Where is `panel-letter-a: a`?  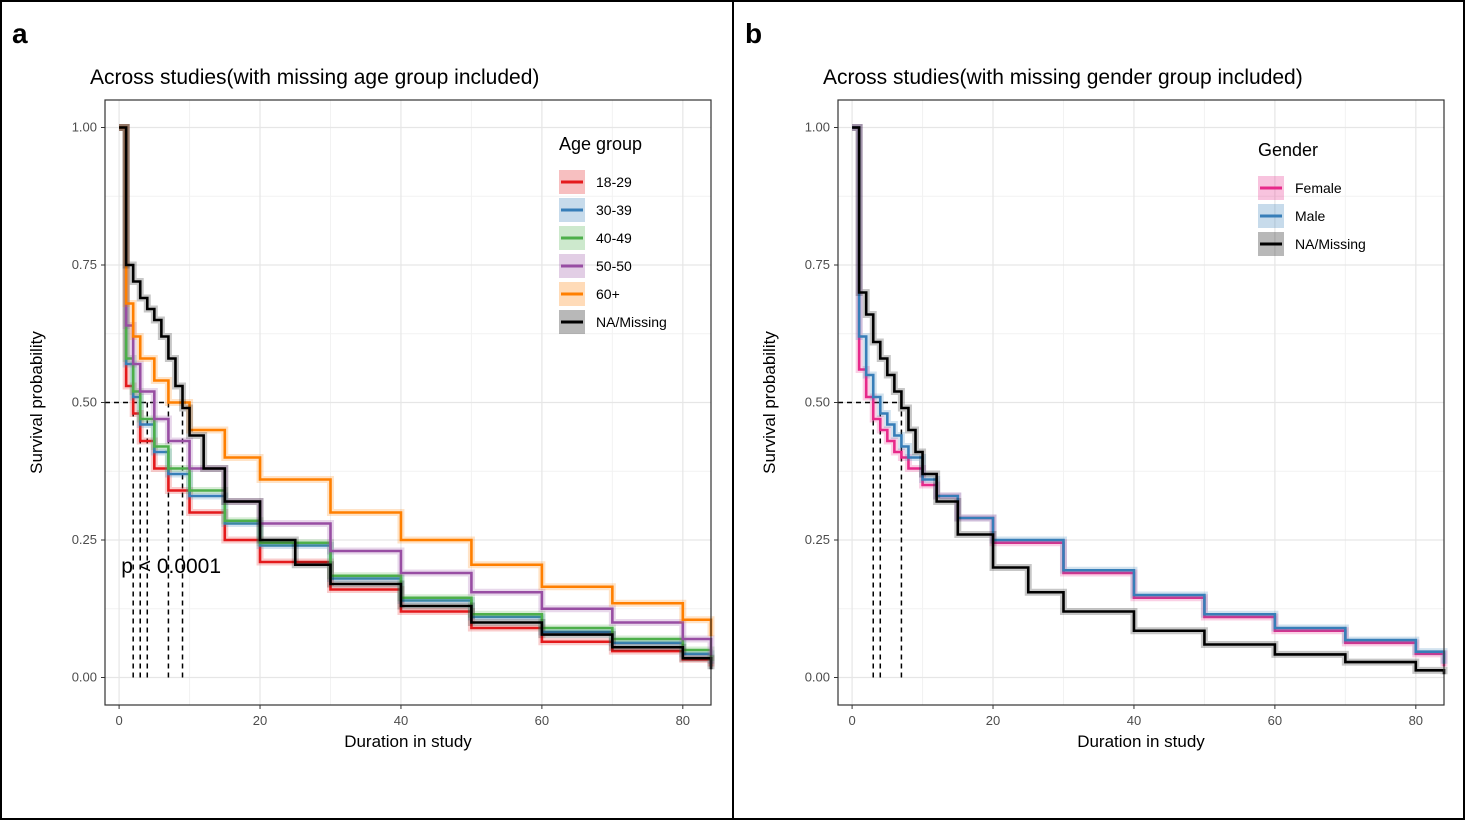 panel-letter-a: a is located at coordinates (20, 33).